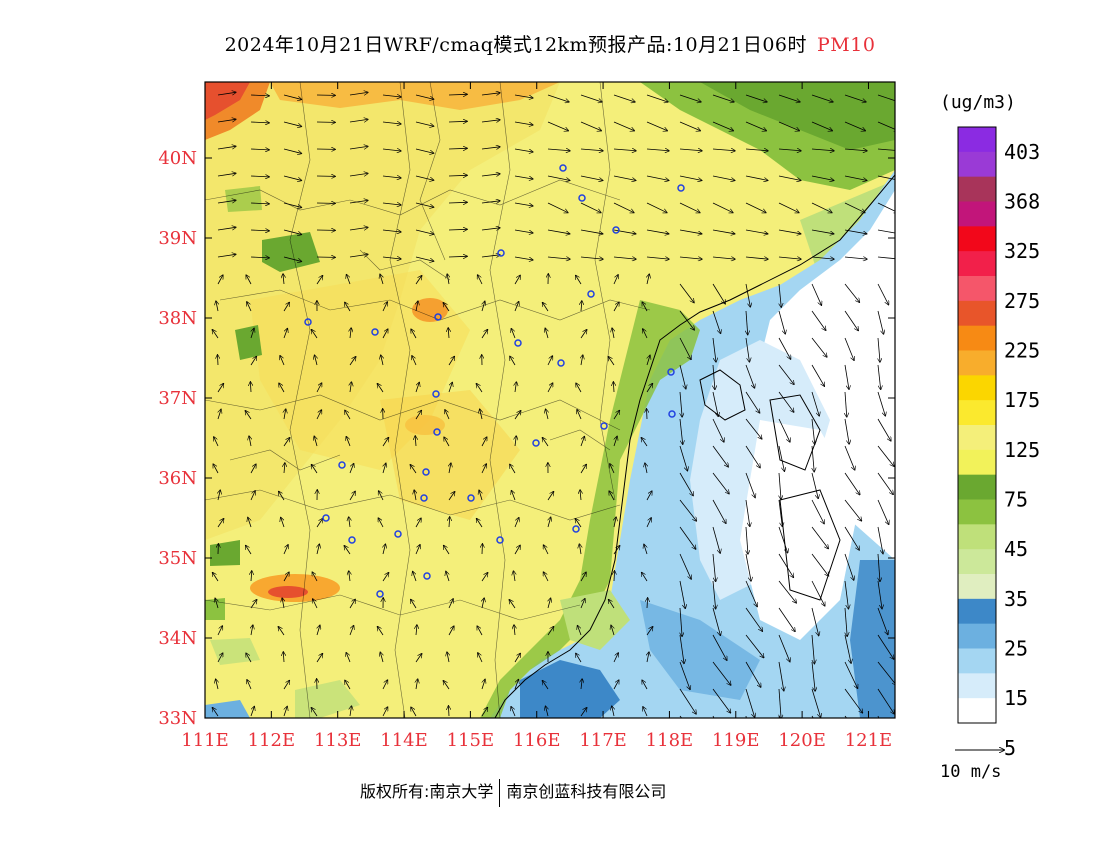  What do you see at coordinates (977, 425) in the screenshot?
I see `colorbar-frame` at bounding box center [977, 425].